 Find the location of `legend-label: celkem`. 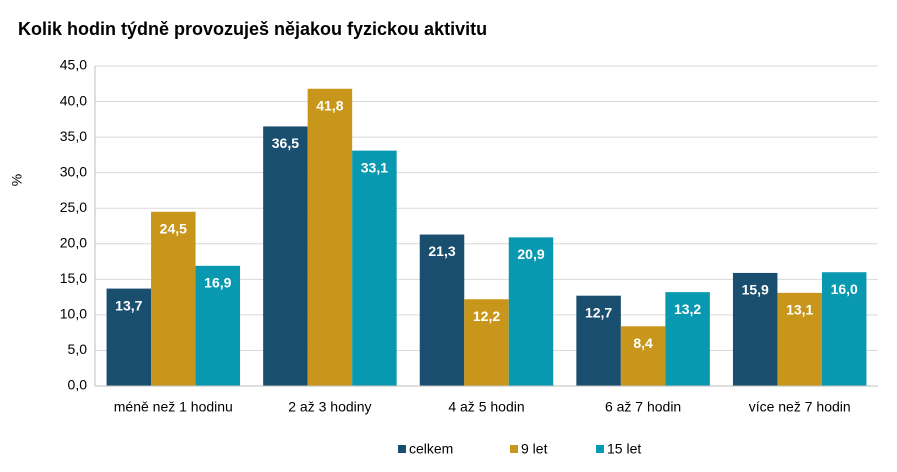

legend-label: celkem is located at coordinates (431, 449).